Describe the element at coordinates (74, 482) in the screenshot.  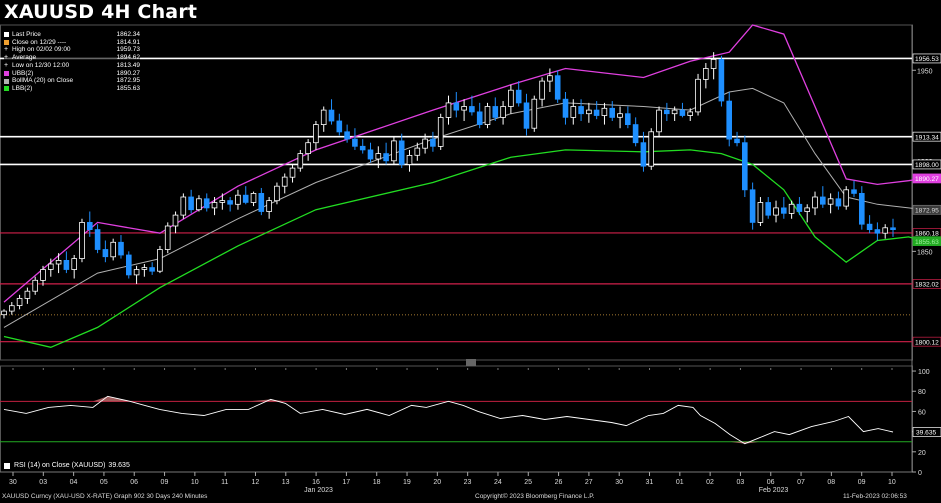
I see `x-tick-label: 04` at that location.